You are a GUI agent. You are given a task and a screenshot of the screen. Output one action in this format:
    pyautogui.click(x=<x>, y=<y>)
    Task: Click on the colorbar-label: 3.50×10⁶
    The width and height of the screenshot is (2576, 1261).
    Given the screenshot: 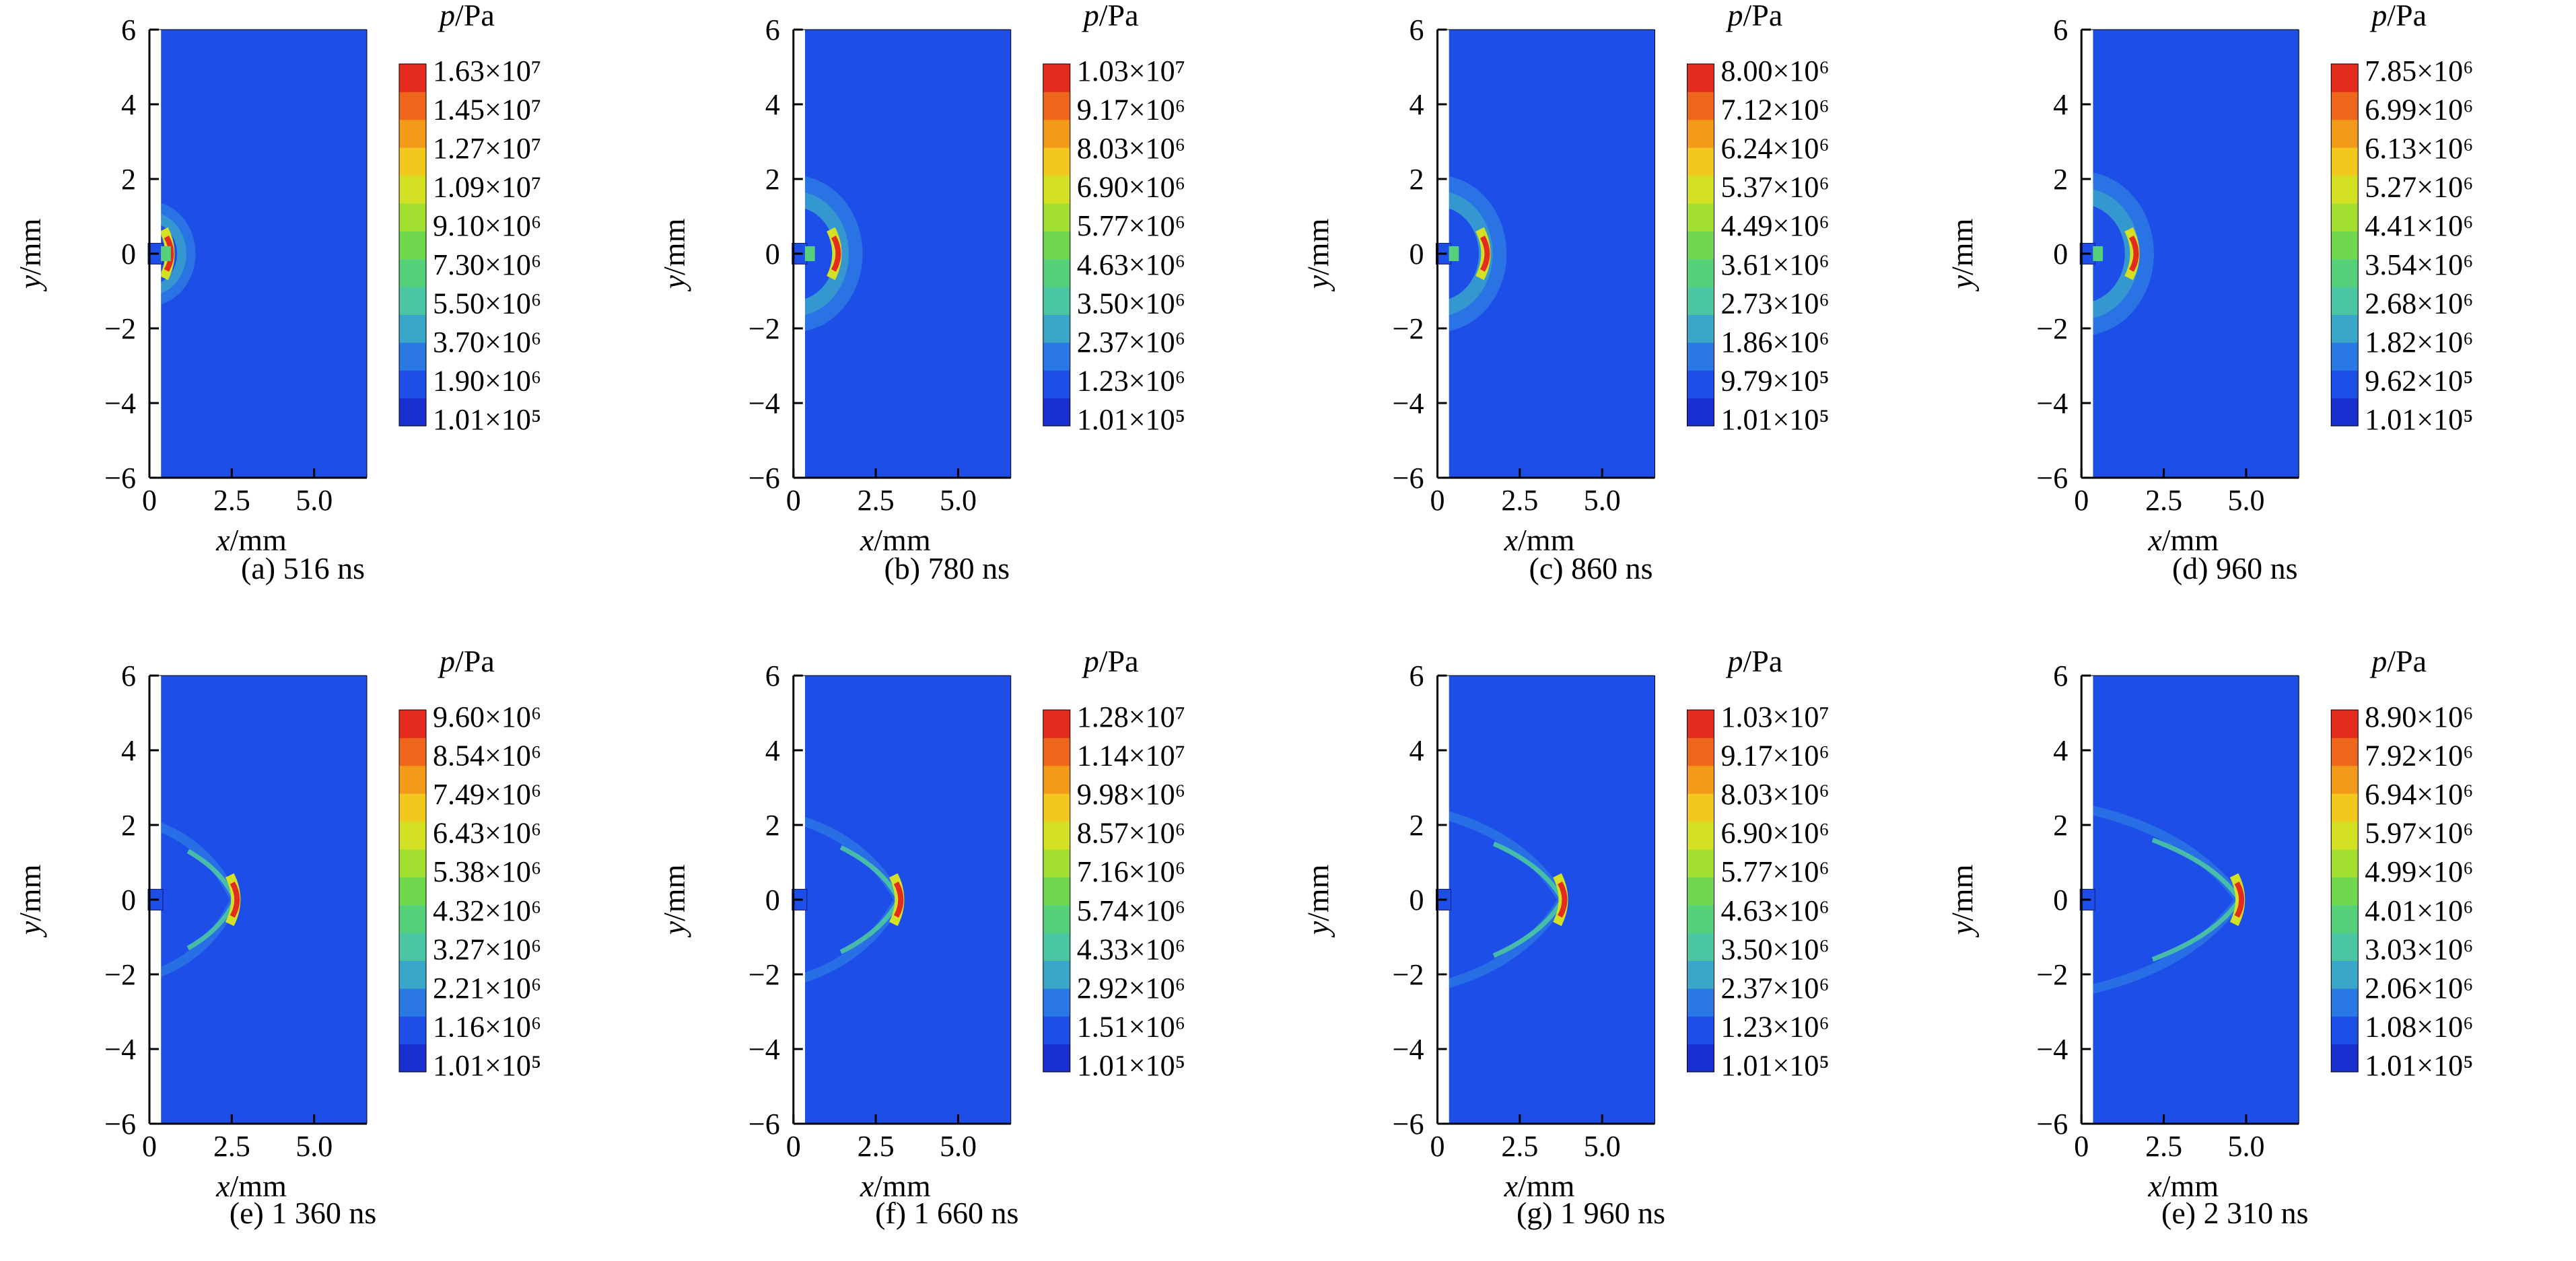 What is the action you would take?
    pyautogui.click(x=1775, y=949)
    